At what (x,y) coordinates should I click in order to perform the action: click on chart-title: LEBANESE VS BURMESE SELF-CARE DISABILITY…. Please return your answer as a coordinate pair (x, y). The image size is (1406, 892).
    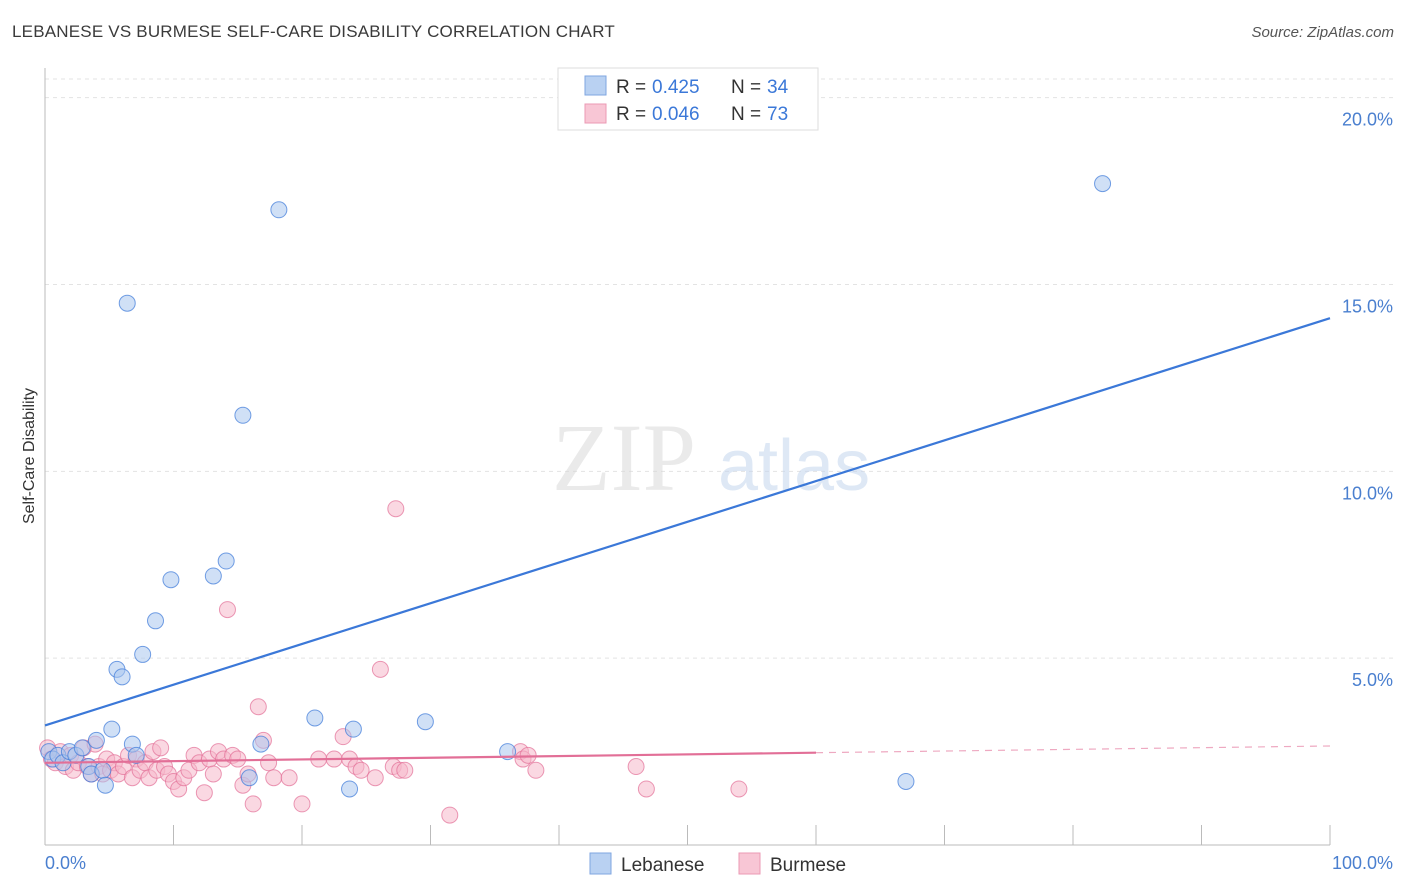
    Looking at the image, I should click on (313, 31).